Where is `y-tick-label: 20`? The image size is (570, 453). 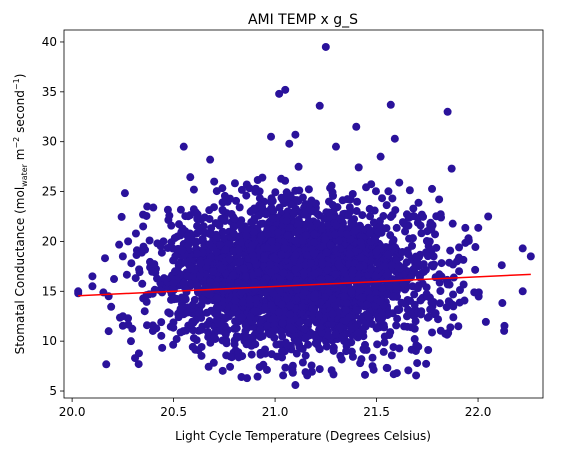 y-tick-label: 20 is located at coordinates (49, 241).